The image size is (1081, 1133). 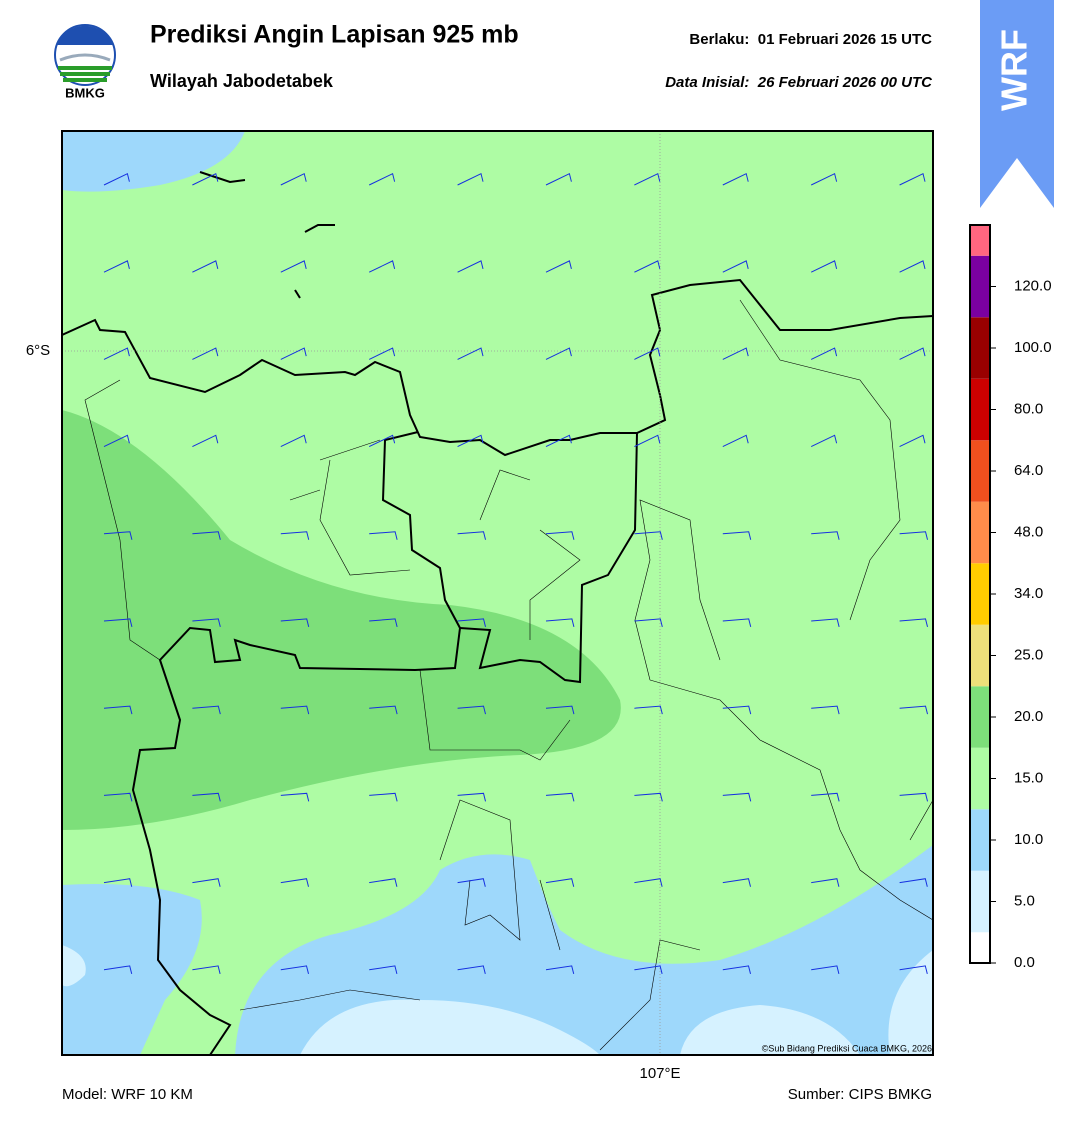 I want to click on colorbar-tick-label: 48.0, so click(x=1028, y=531).